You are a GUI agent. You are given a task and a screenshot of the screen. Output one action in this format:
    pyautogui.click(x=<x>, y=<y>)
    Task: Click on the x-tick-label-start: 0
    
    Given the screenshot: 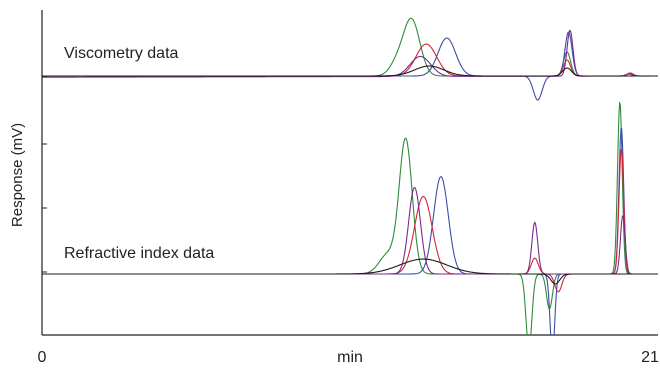 What is the action you would take?
    pyautogui.click(x=42, y=357)
    